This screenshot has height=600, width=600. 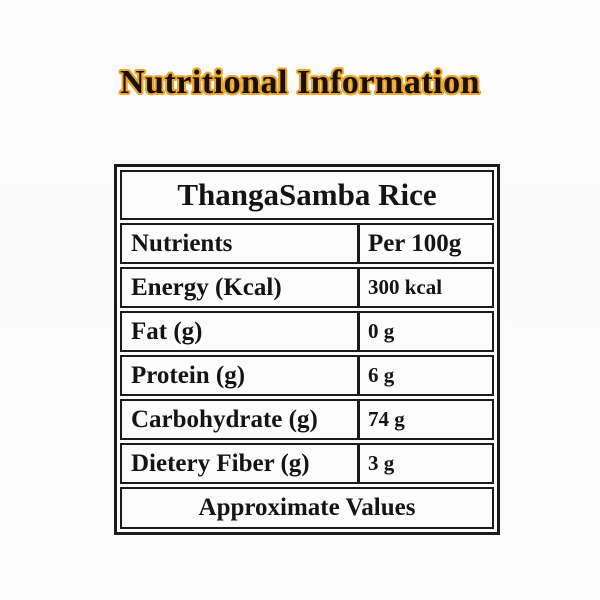 I want to click on page-title: Nutritional Information, so click(x=300, y=82).